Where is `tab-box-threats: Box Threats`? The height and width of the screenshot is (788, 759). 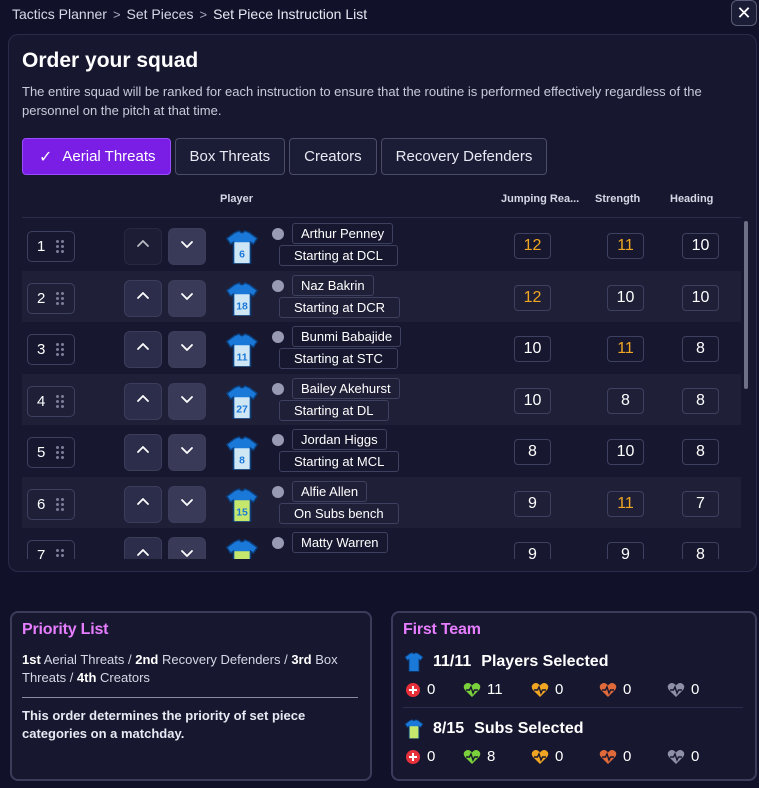
tab-box-threats: Box Threats is located at coordinates (230, 156).